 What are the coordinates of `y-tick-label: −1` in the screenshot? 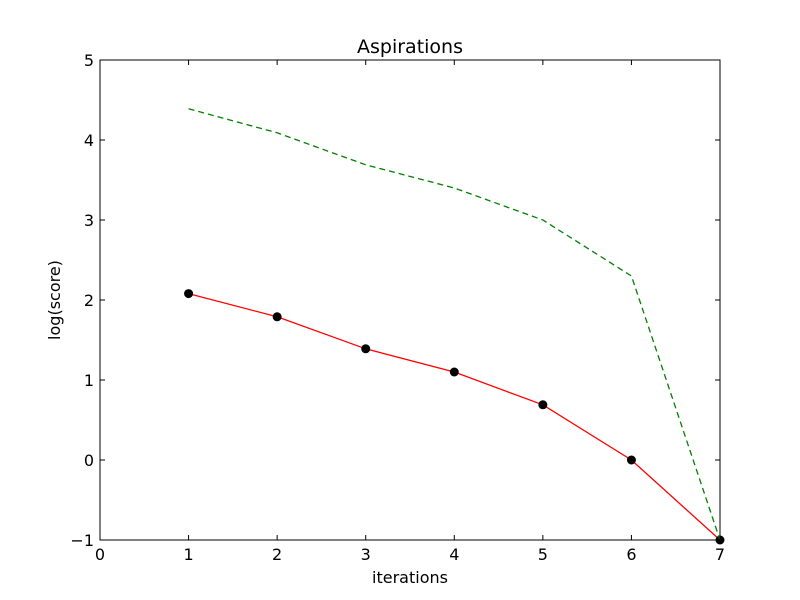 It's located at (82, 540).